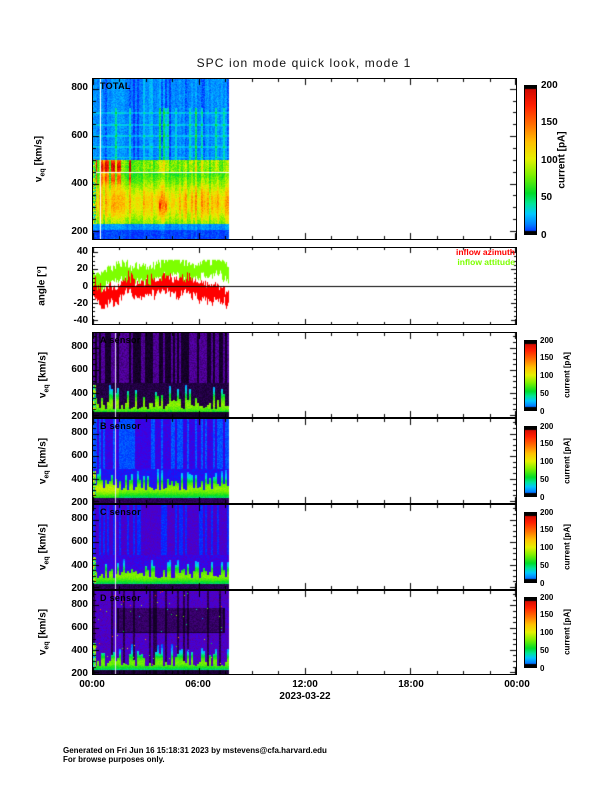 The height and width of the screenshot is (792, 612). Describe the element at coordinates (44, 375) in the screenshot. I see `y-axis-label-speed-a: veq[km/s]` at that location.